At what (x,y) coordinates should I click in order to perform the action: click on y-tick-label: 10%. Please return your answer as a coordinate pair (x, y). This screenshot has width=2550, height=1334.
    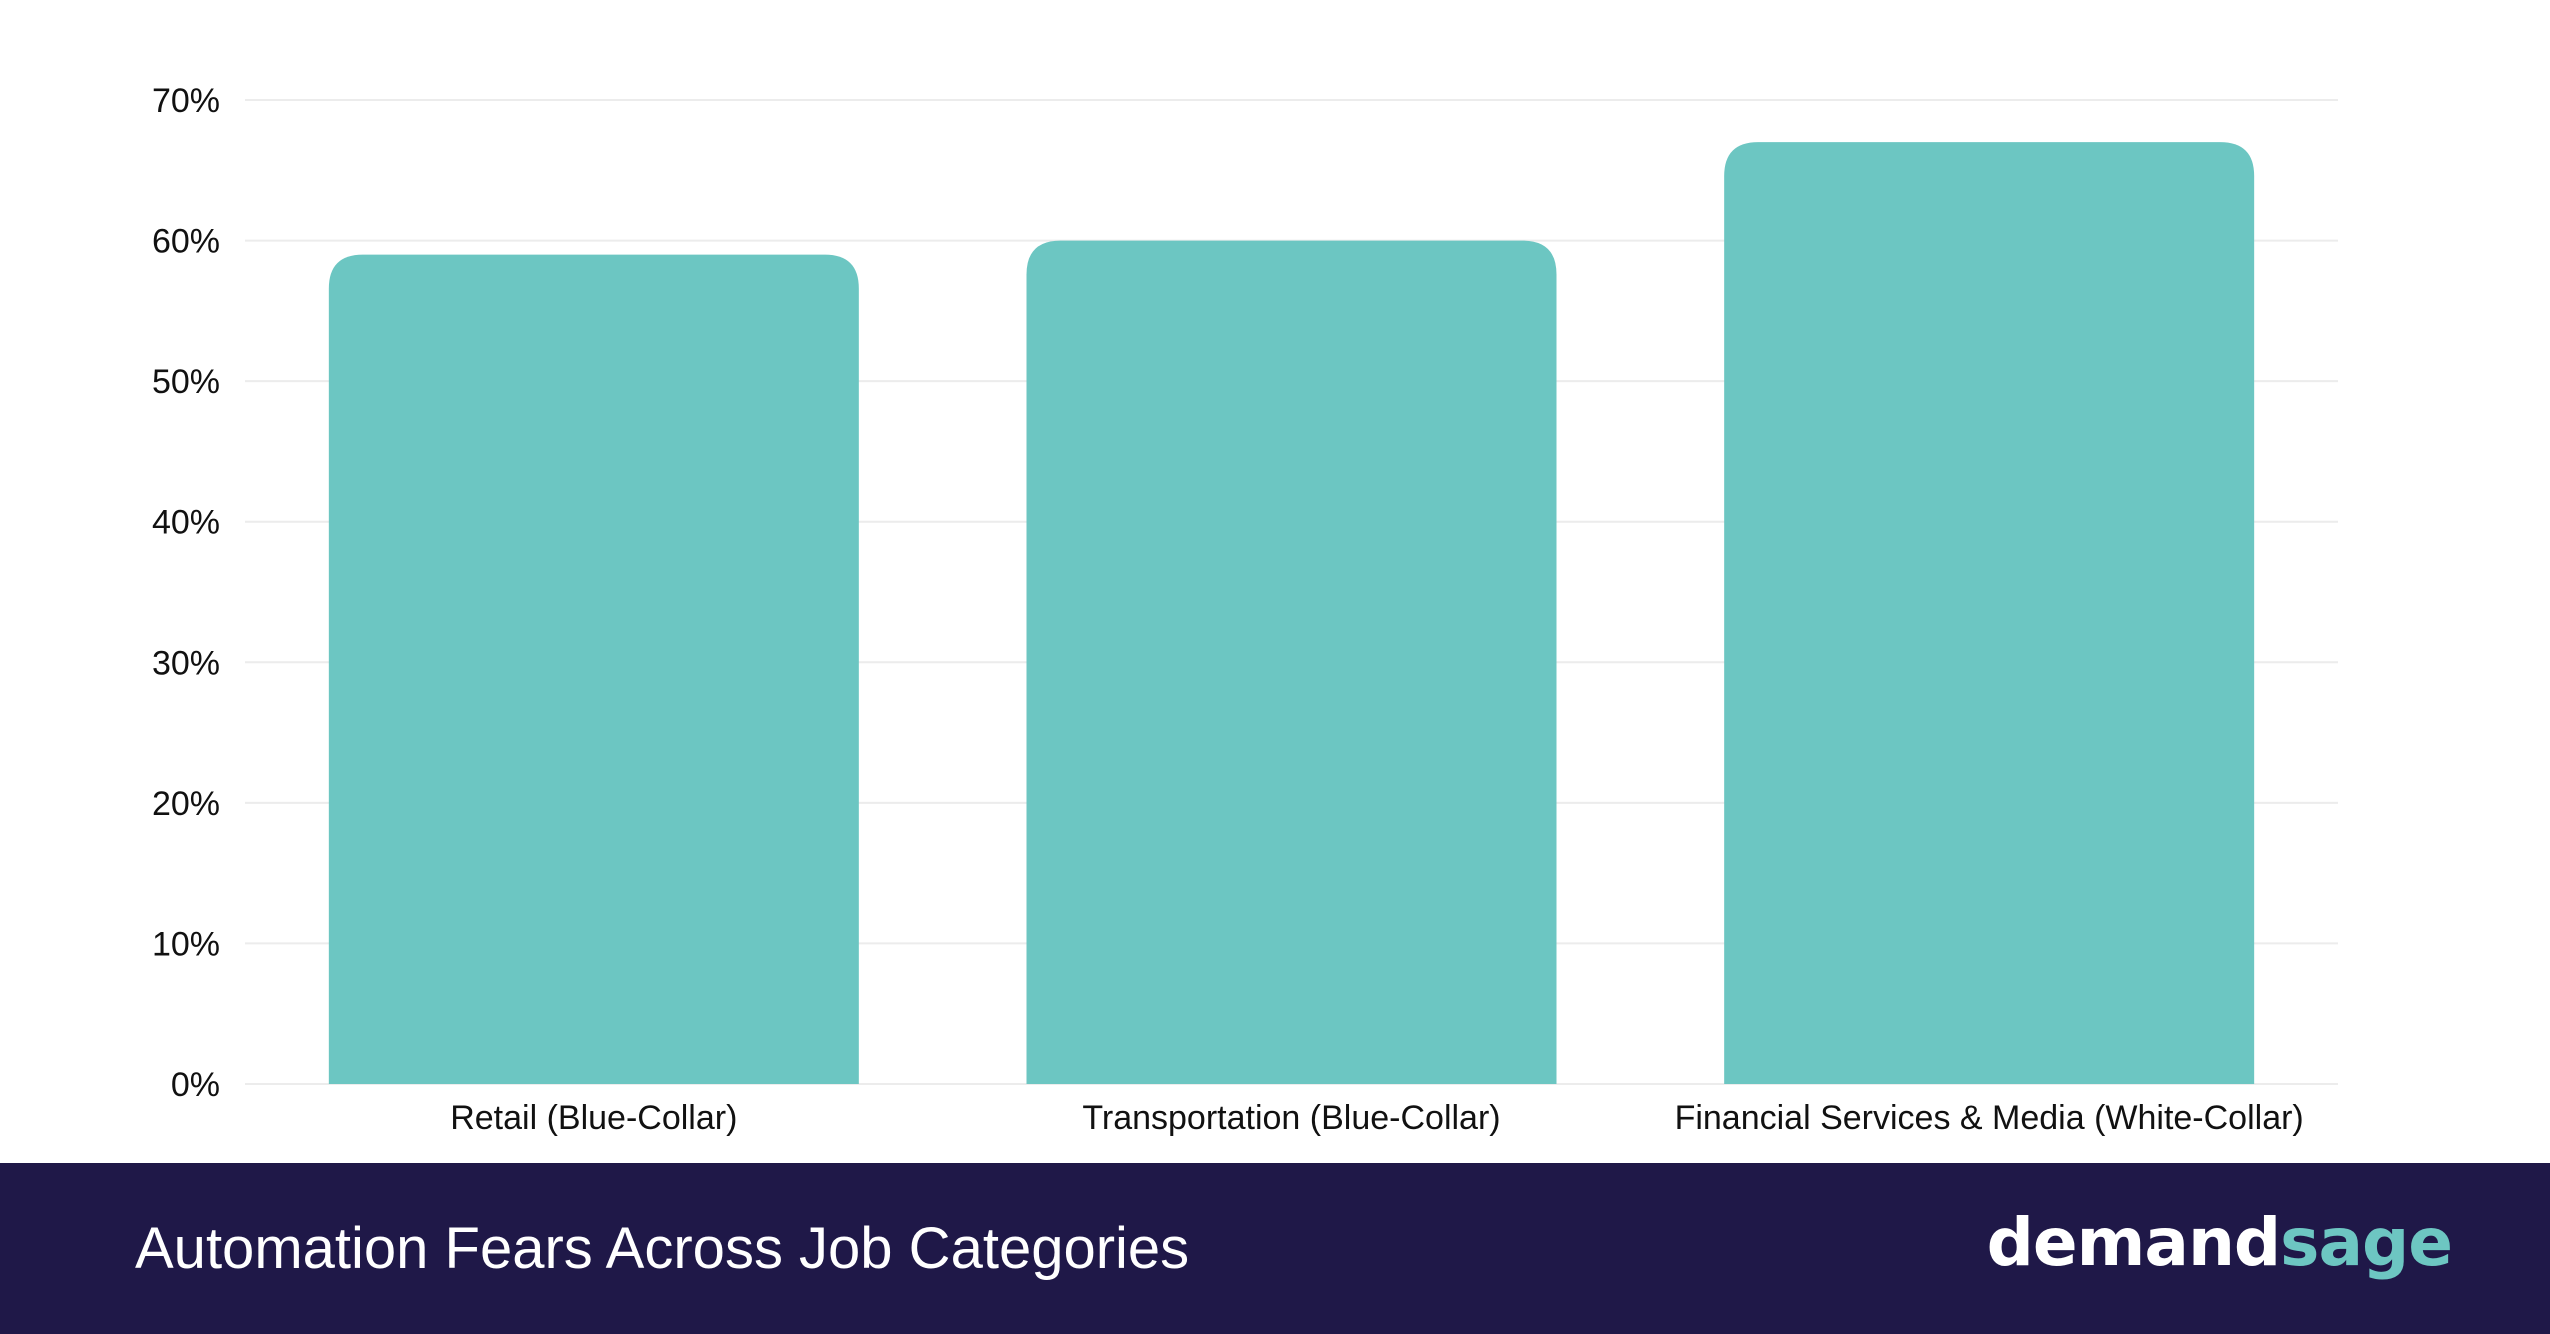
    Looking at the image, I should click on (186, 944).